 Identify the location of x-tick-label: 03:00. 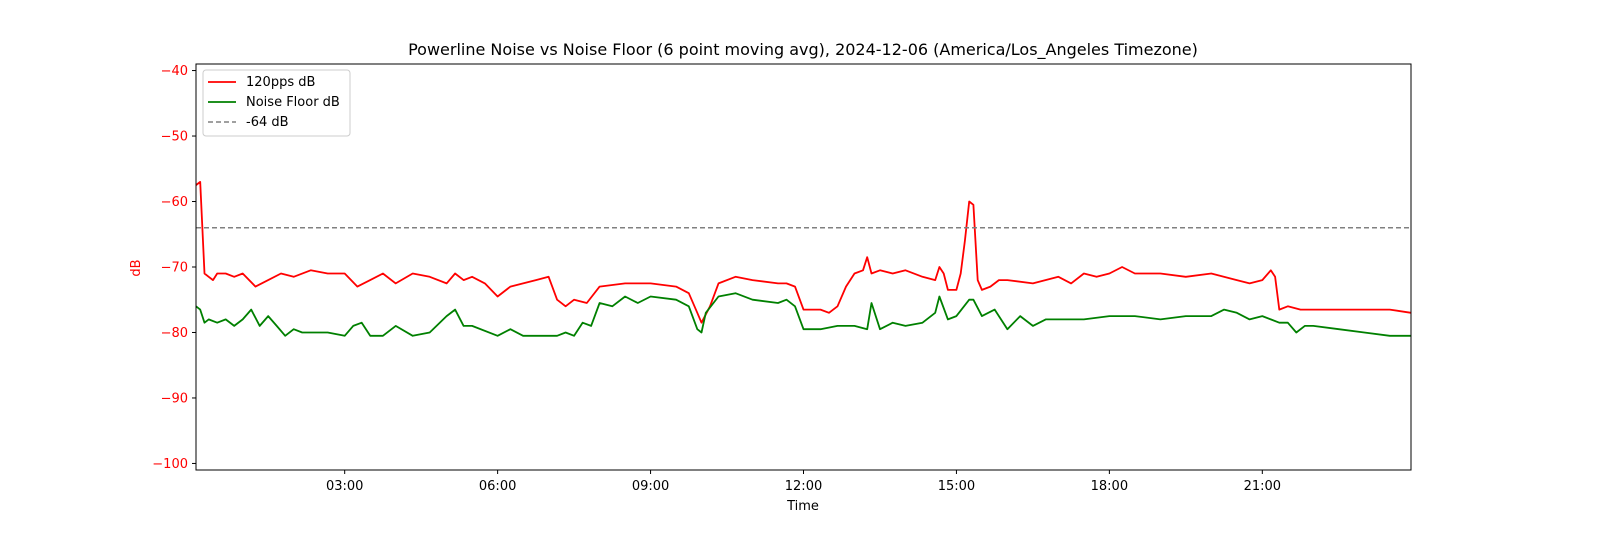
(344, 486).